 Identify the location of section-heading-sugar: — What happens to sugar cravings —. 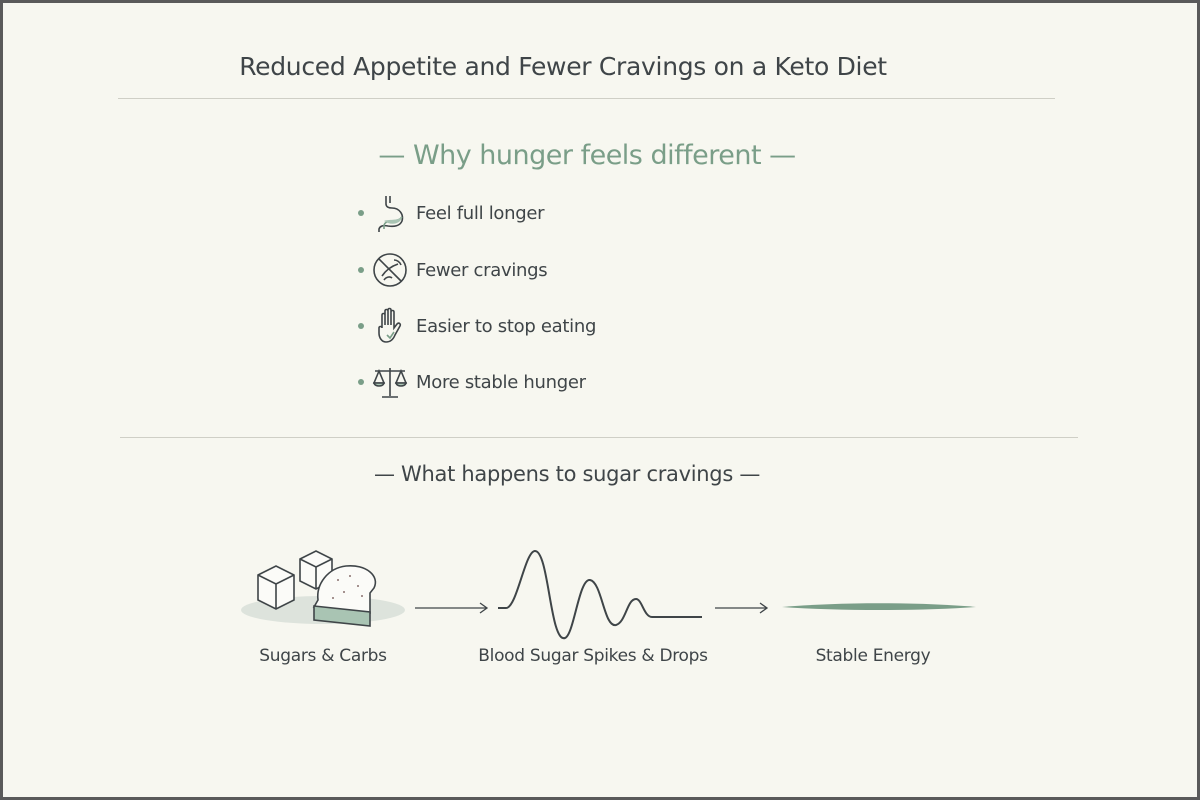
(567, 474).